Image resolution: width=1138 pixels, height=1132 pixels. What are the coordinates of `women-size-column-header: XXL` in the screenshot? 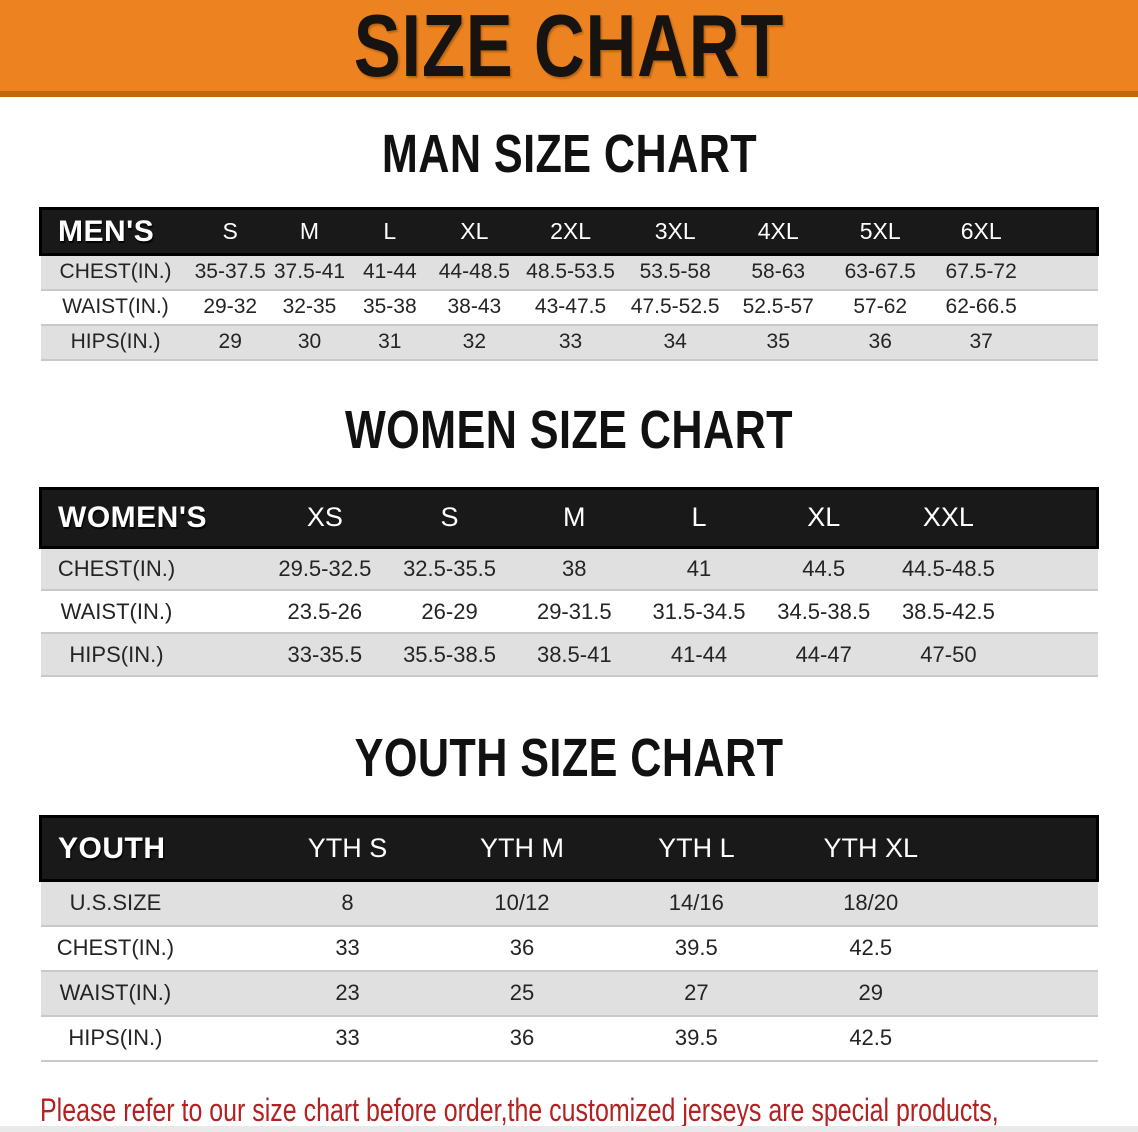 It's located at (948, 517).